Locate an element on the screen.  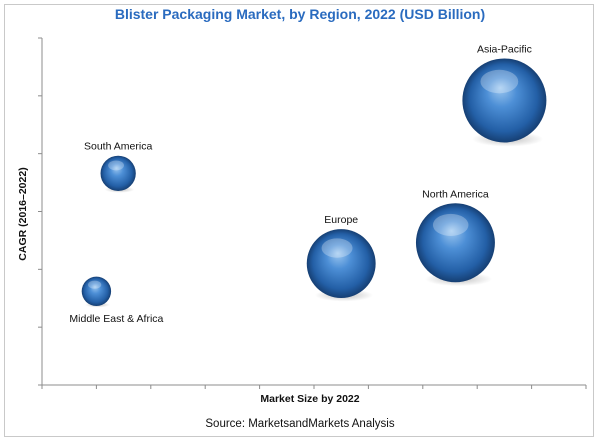
source-note: Source: MarketsandMarkets Analysis is located at coordinates (300, 424).